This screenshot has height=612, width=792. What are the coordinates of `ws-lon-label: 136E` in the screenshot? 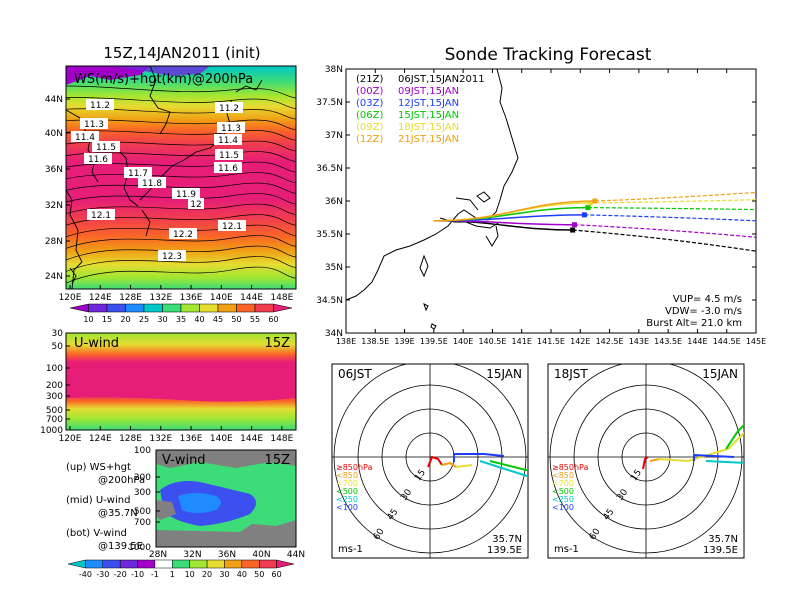 It's located at (191, 298).